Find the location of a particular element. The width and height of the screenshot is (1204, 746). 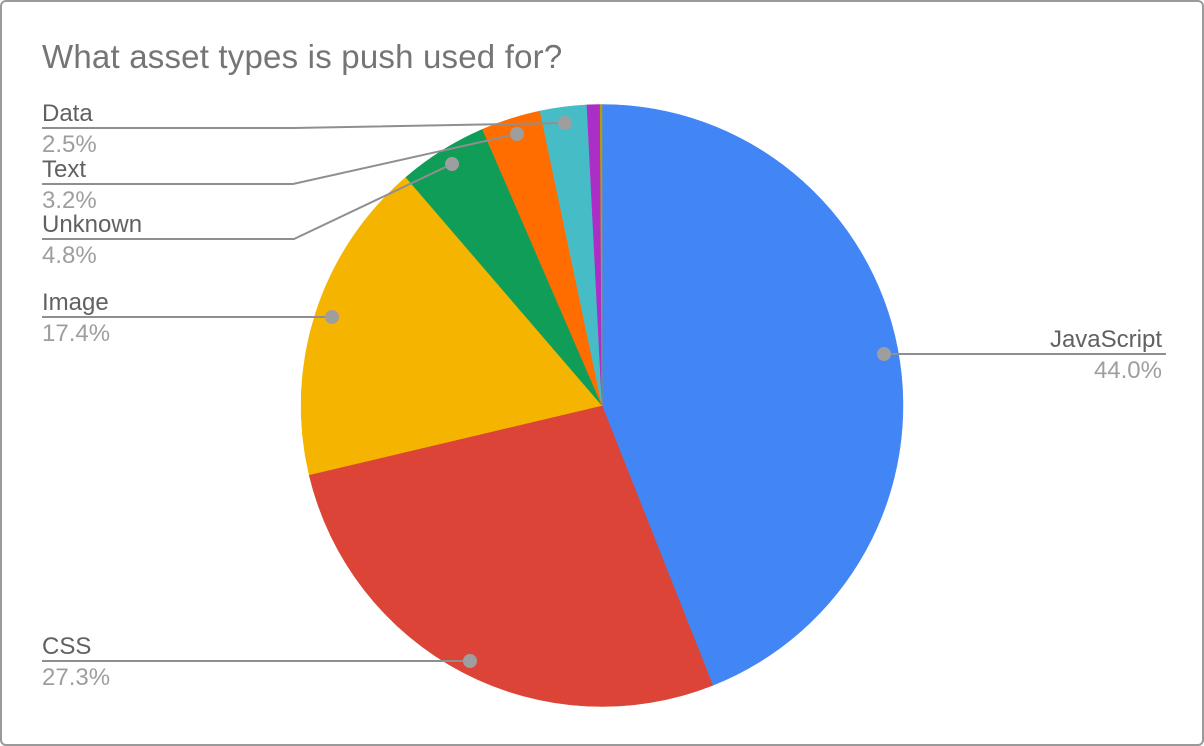

leader-line-unknown is located at coordinates (247, 201).